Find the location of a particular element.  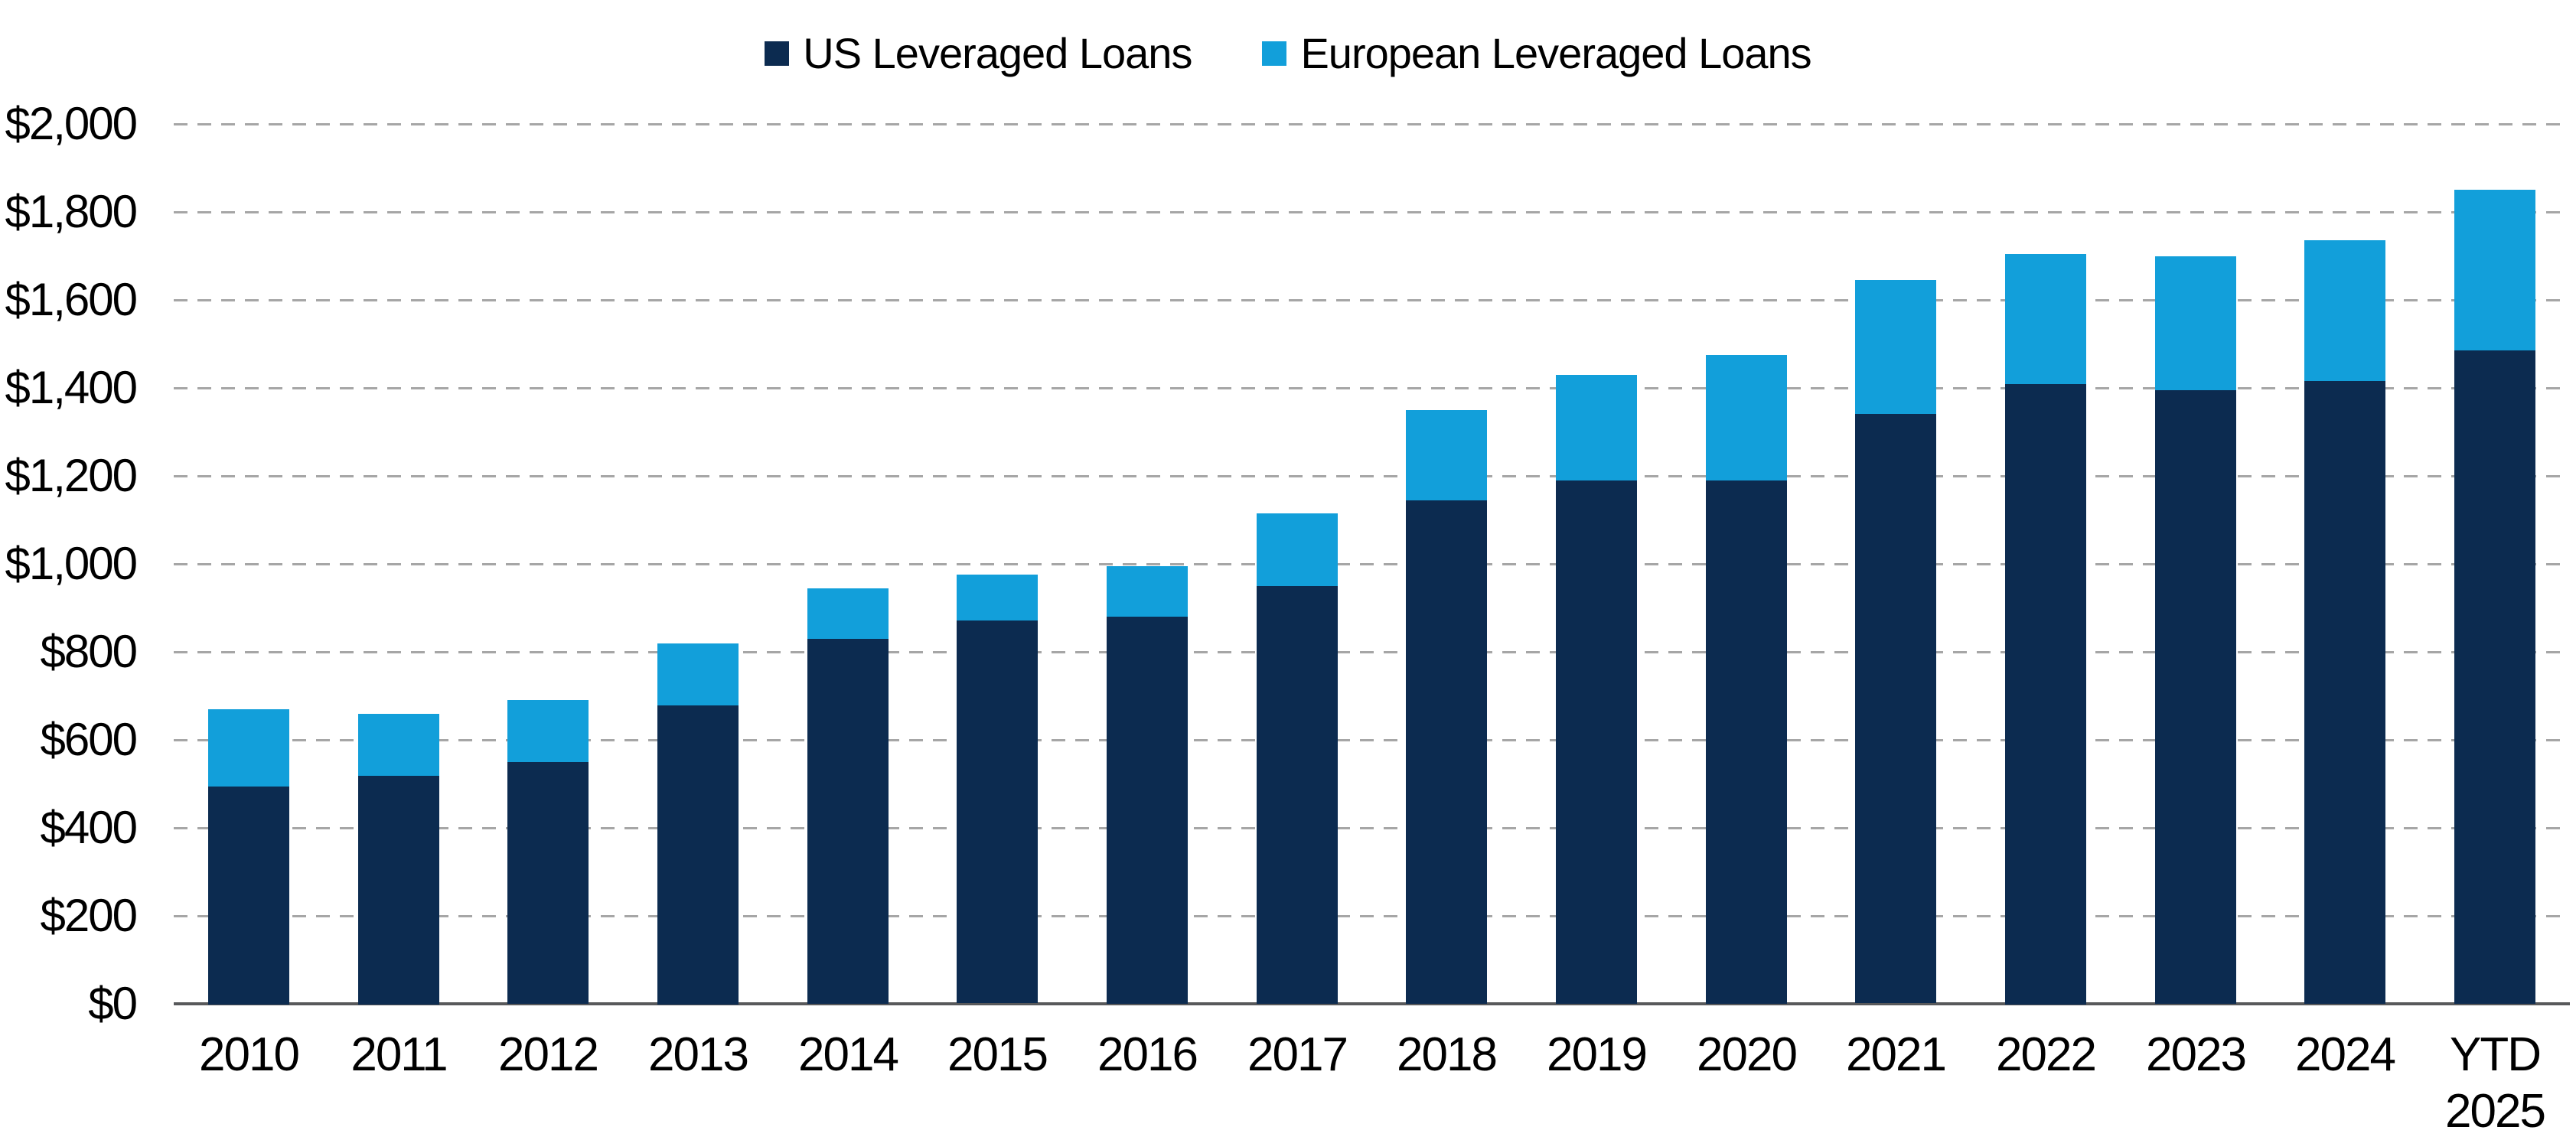

y-tick-label-1600: $1,600 is located at coordinates (71, 299).